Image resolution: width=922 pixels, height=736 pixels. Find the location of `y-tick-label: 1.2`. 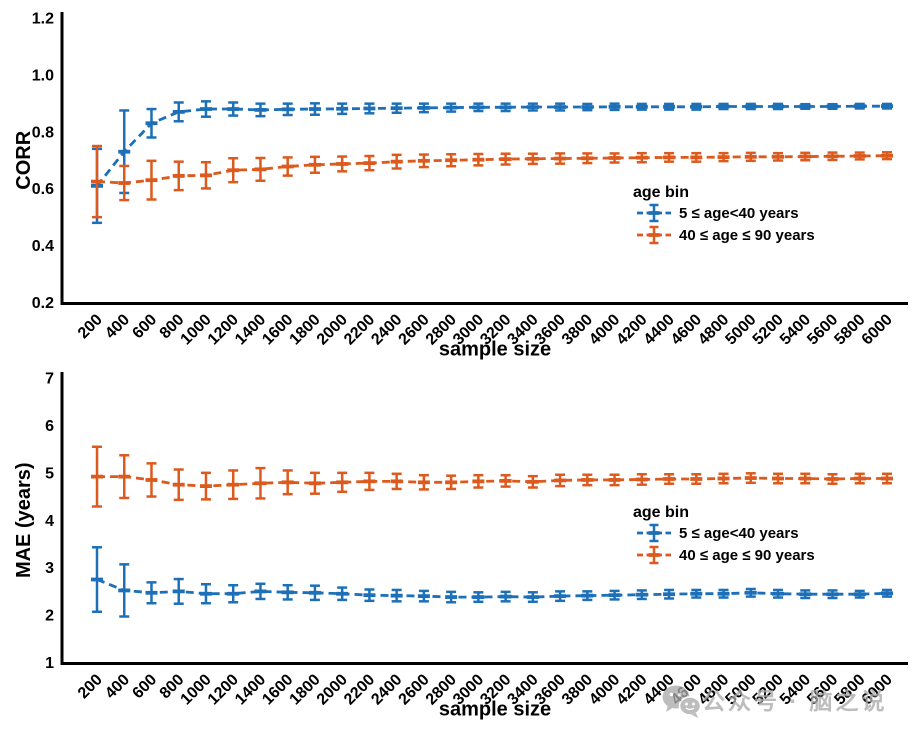

y-tick-label: 1.2 is located at coordinates (43, 19).